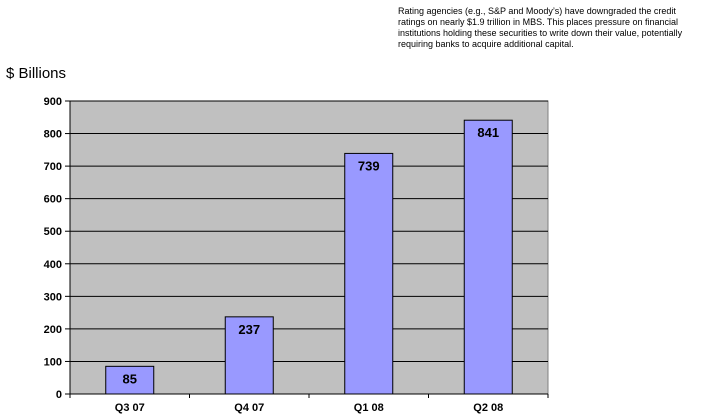  Describe the element at coordinates (249, 408) in the screenshot. I see `x-tick-label: Q4 07` at that location.